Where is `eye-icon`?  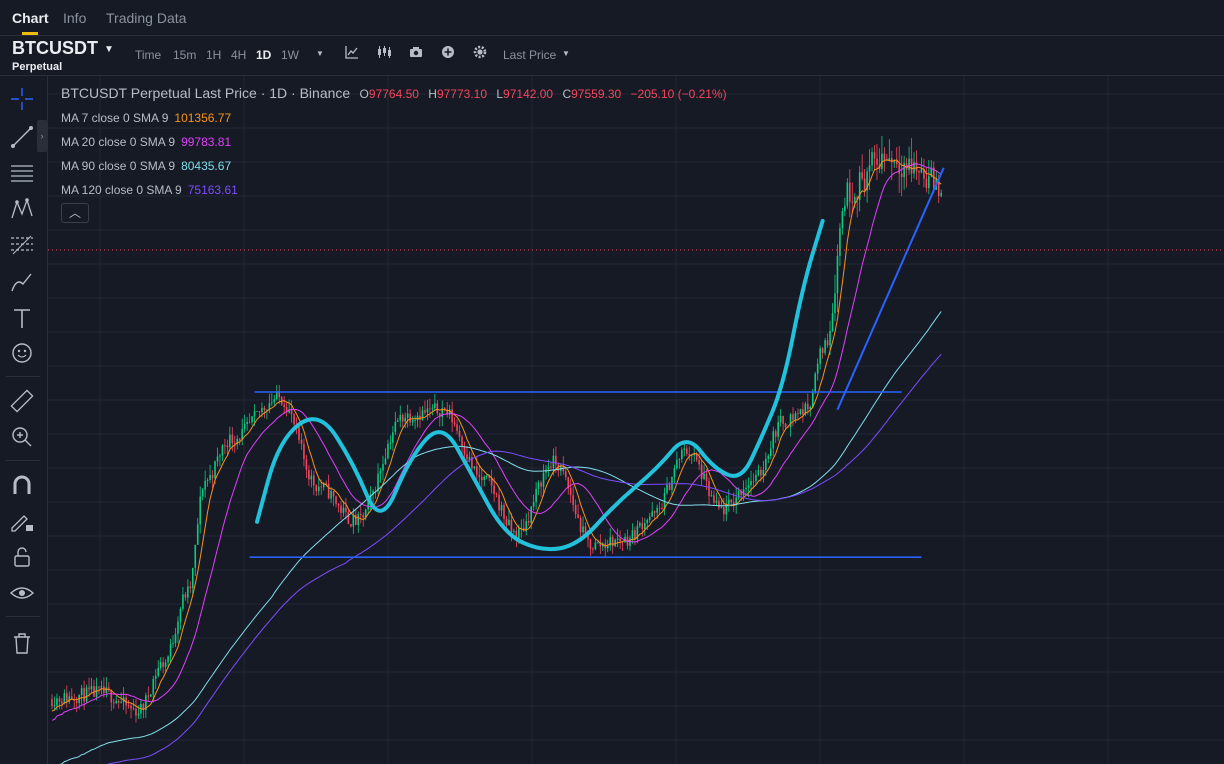 eye-icon is located at coordinates (22, 593).